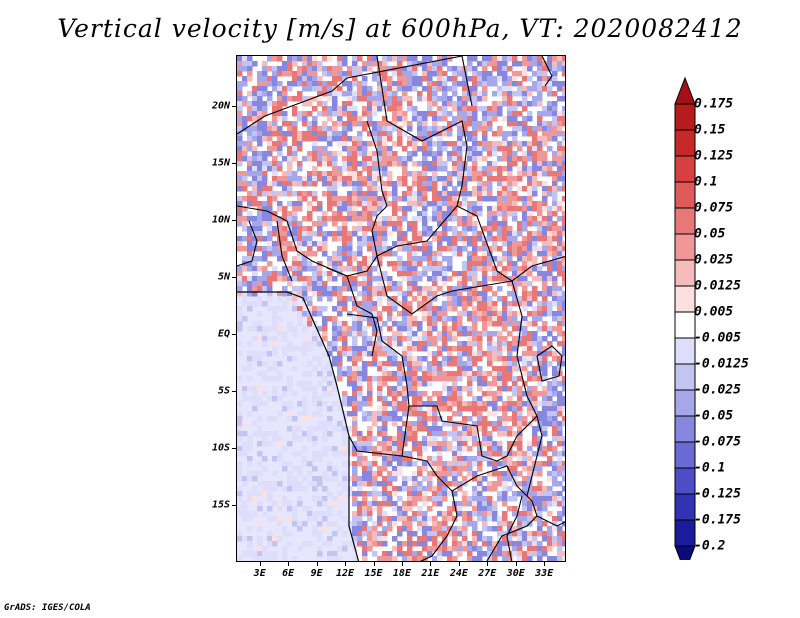 This screenshot has width=800, height=618. I want to click on lon-label: 3E, so click(259, 573).